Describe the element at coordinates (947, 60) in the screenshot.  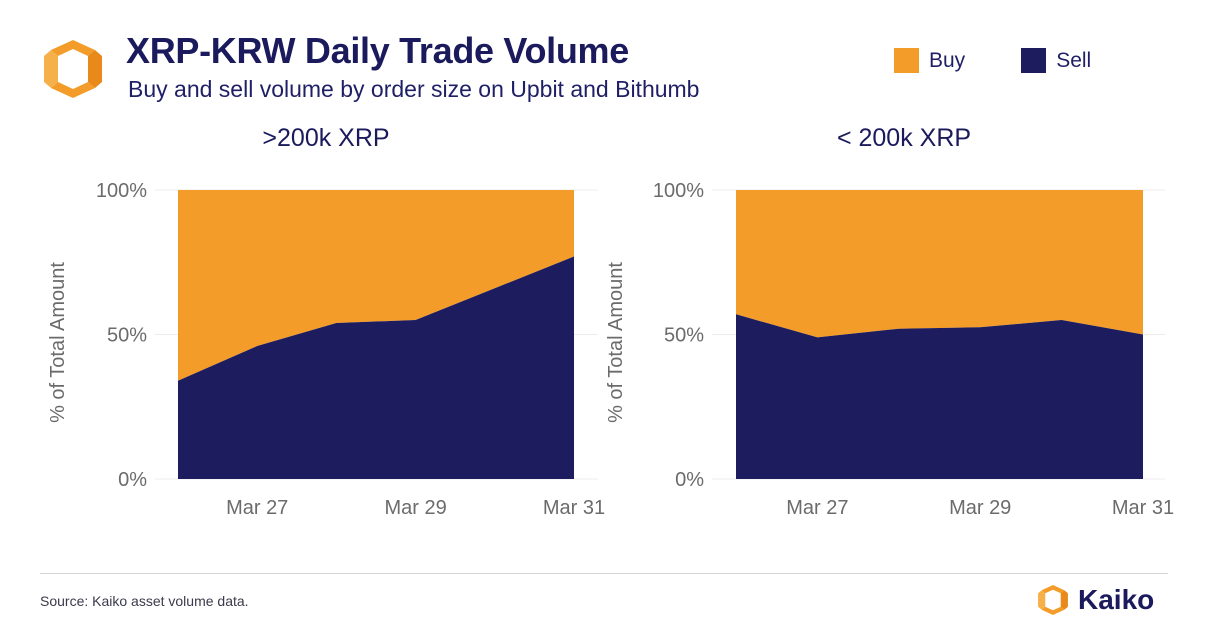
I see `legend-label-buy: Buy` at that location.